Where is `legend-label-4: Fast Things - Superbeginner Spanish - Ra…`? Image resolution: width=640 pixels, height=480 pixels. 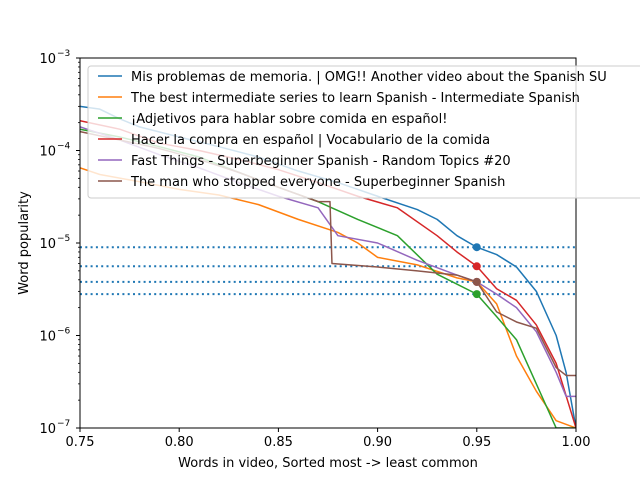
legend-label-4: Fast Things - Superbeginner Spanish - Ra… is located at coordinates (321, 161).